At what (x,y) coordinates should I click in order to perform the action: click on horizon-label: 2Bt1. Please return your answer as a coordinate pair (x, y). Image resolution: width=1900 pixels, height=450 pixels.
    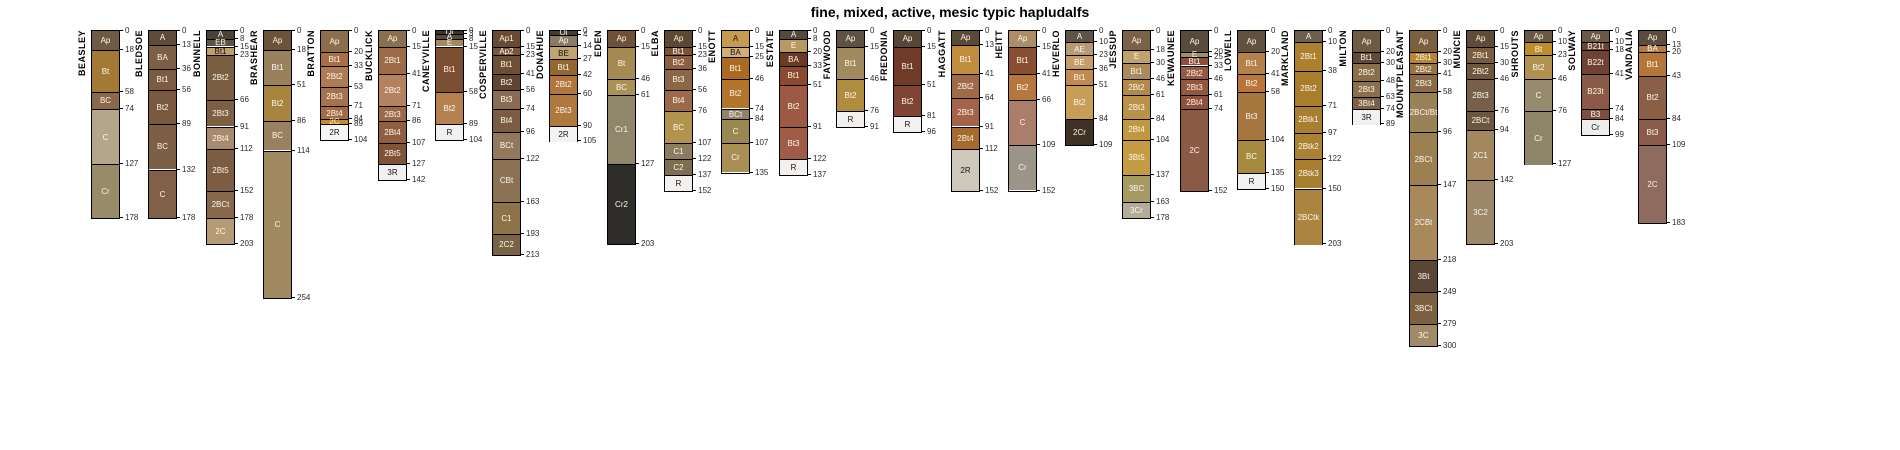
    Looking at the image, I should click on (1480, 55).